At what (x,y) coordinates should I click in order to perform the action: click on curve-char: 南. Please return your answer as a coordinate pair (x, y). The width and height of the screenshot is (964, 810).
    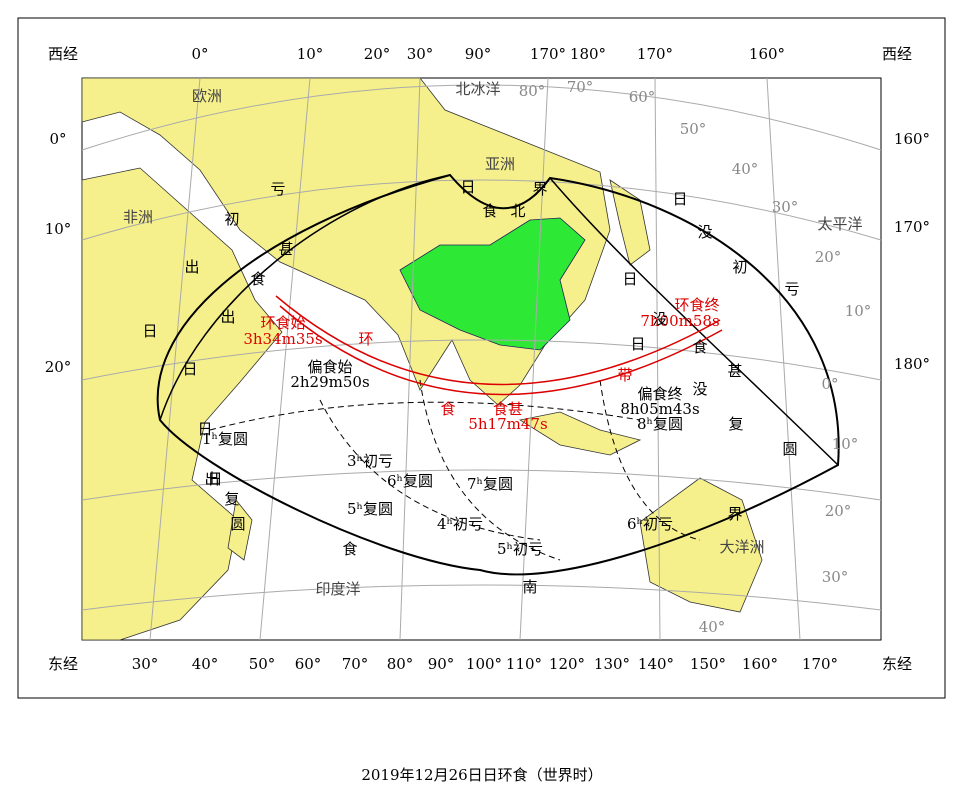
    Looking at the image, I should click on (529, 587).